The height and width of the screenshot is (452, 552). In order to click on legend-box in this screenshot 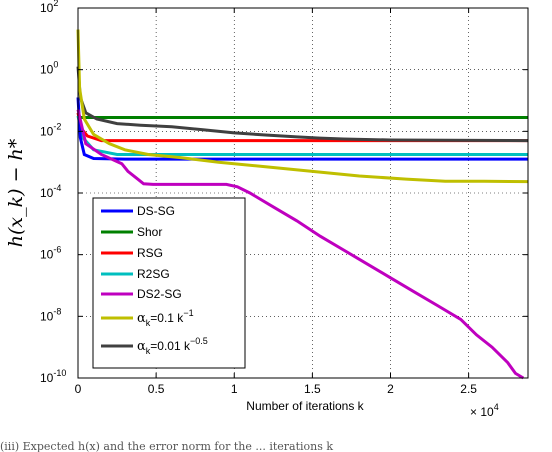, I will do `click(169, 283)`.